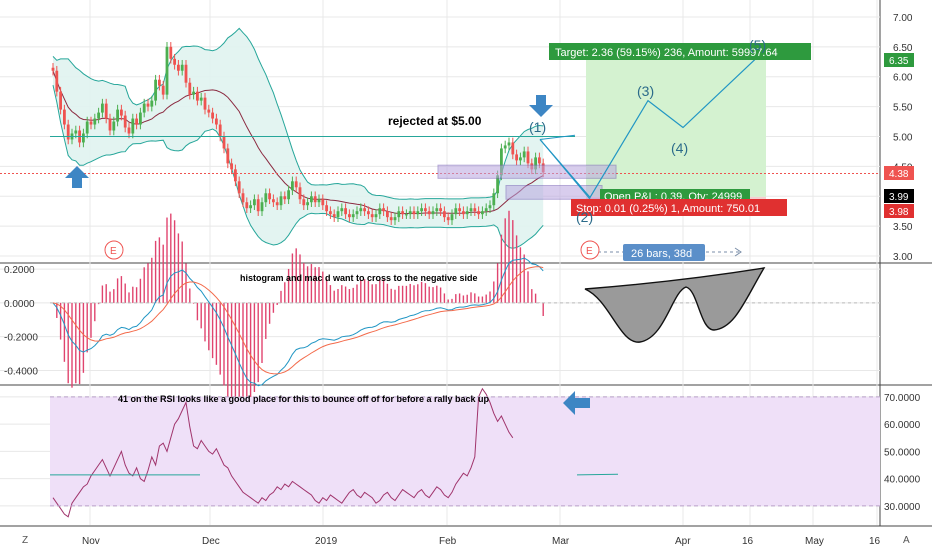  What do you see at coordinates (537, 127) in the screenshot?
I see `wave-1-label: (1)` at bounding box center [537, 127].